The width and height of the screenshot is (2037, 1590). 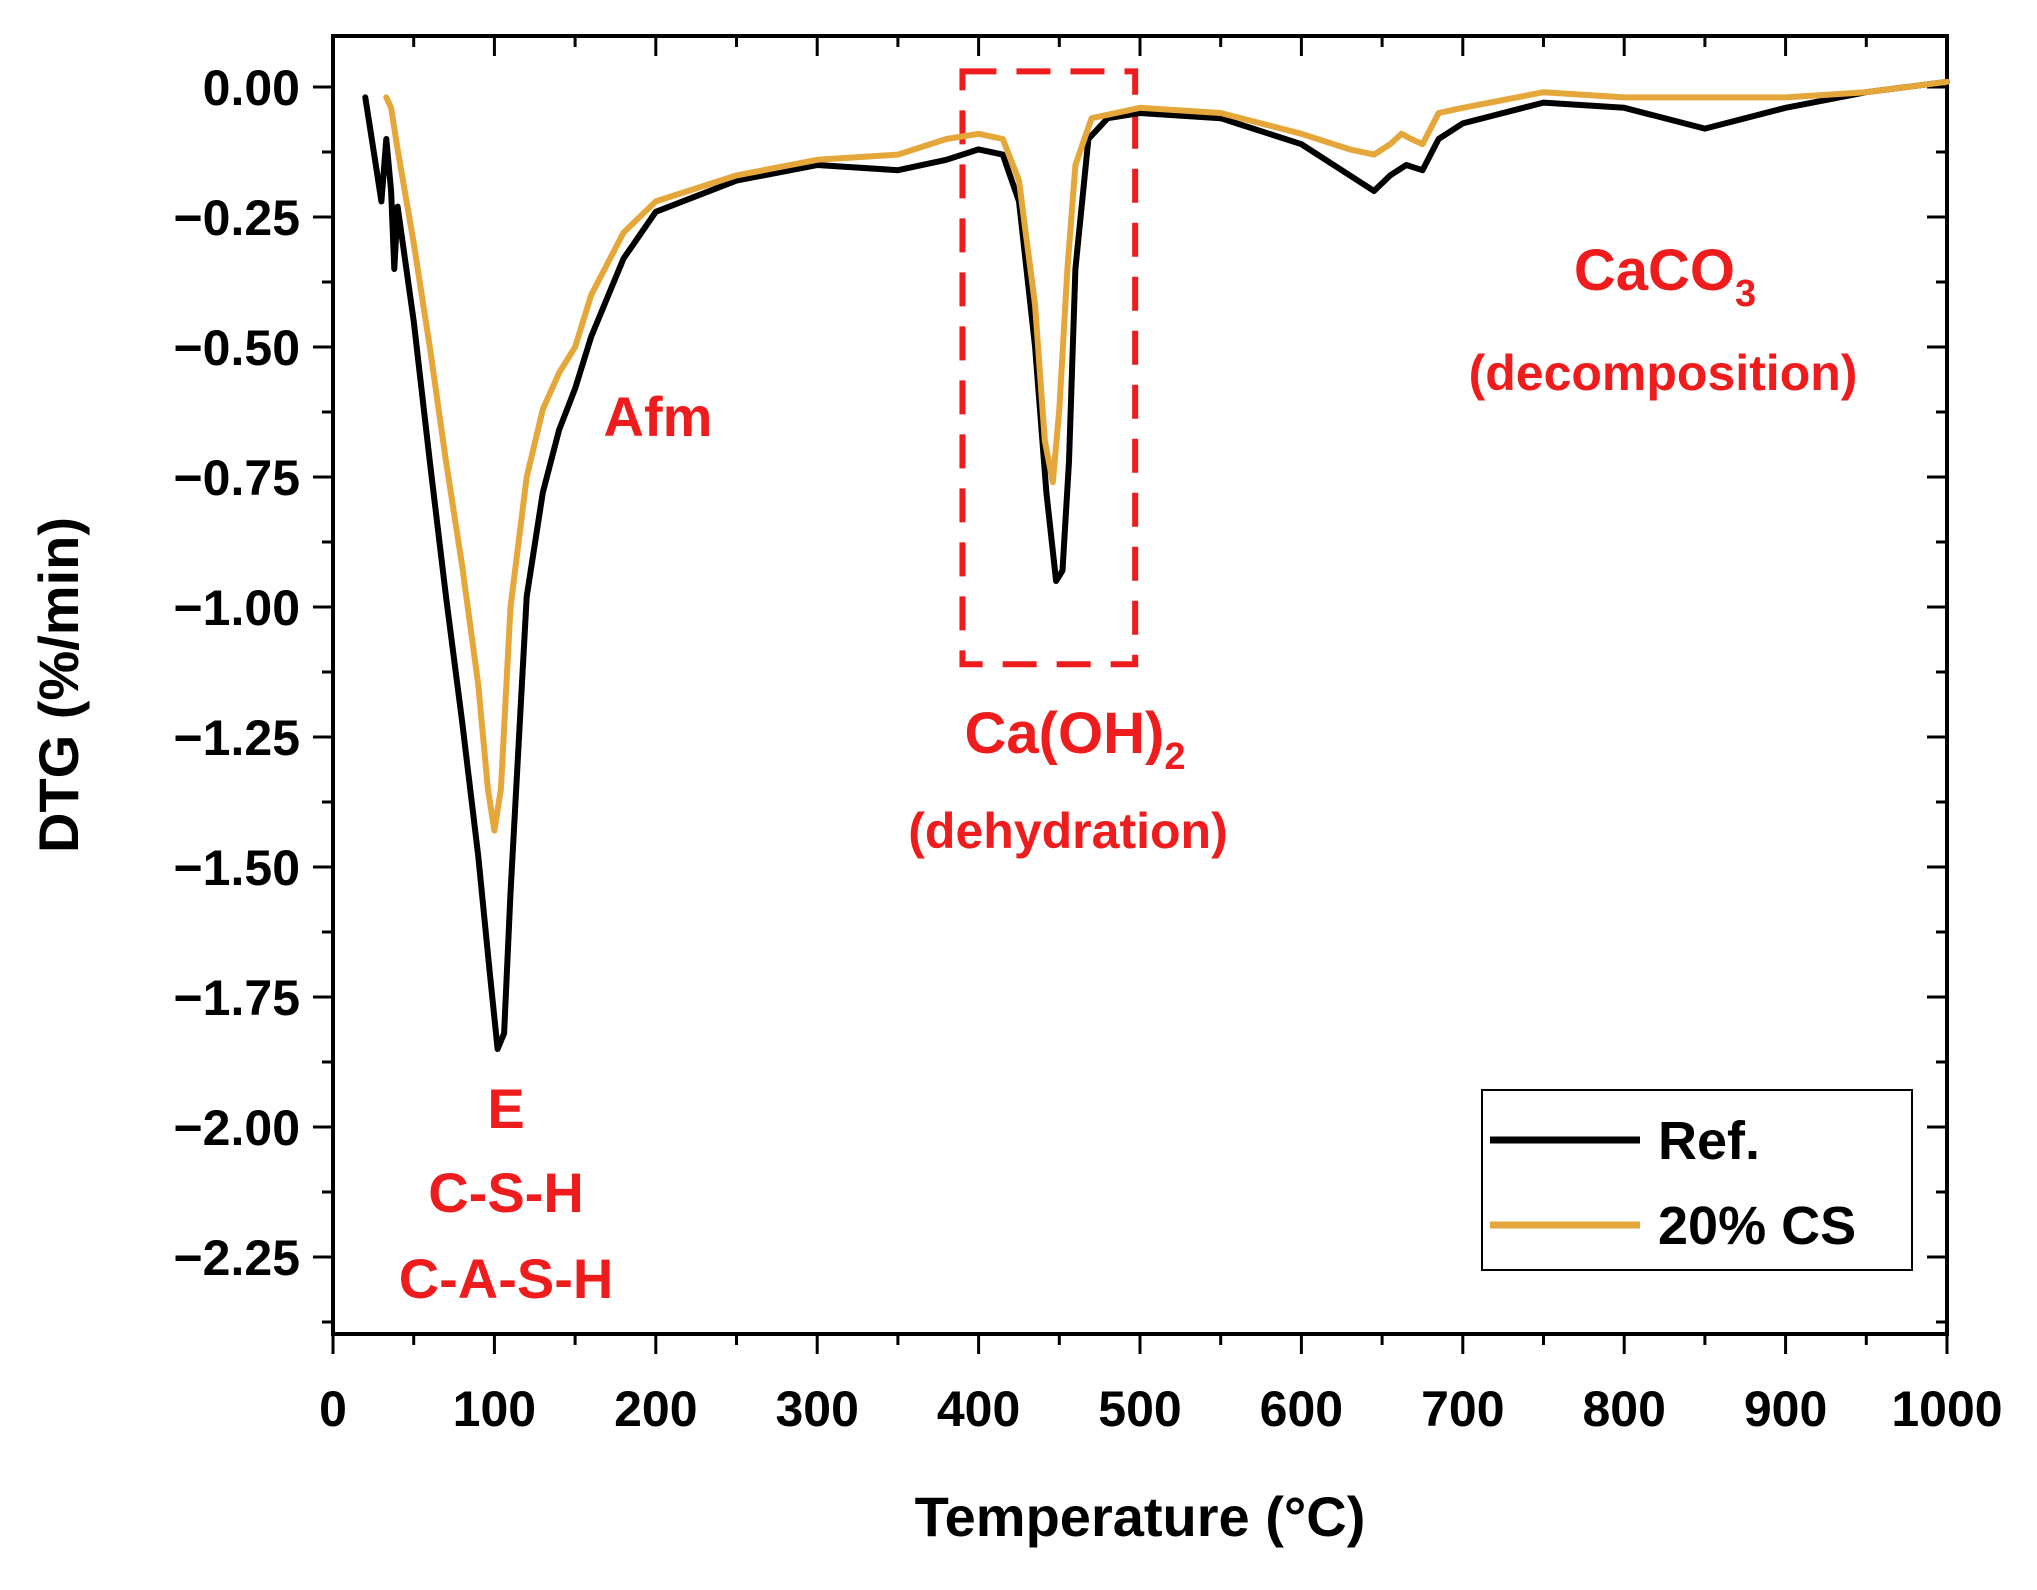 I want to click on x-tick-label: 200, so click(x=655, y=1409).